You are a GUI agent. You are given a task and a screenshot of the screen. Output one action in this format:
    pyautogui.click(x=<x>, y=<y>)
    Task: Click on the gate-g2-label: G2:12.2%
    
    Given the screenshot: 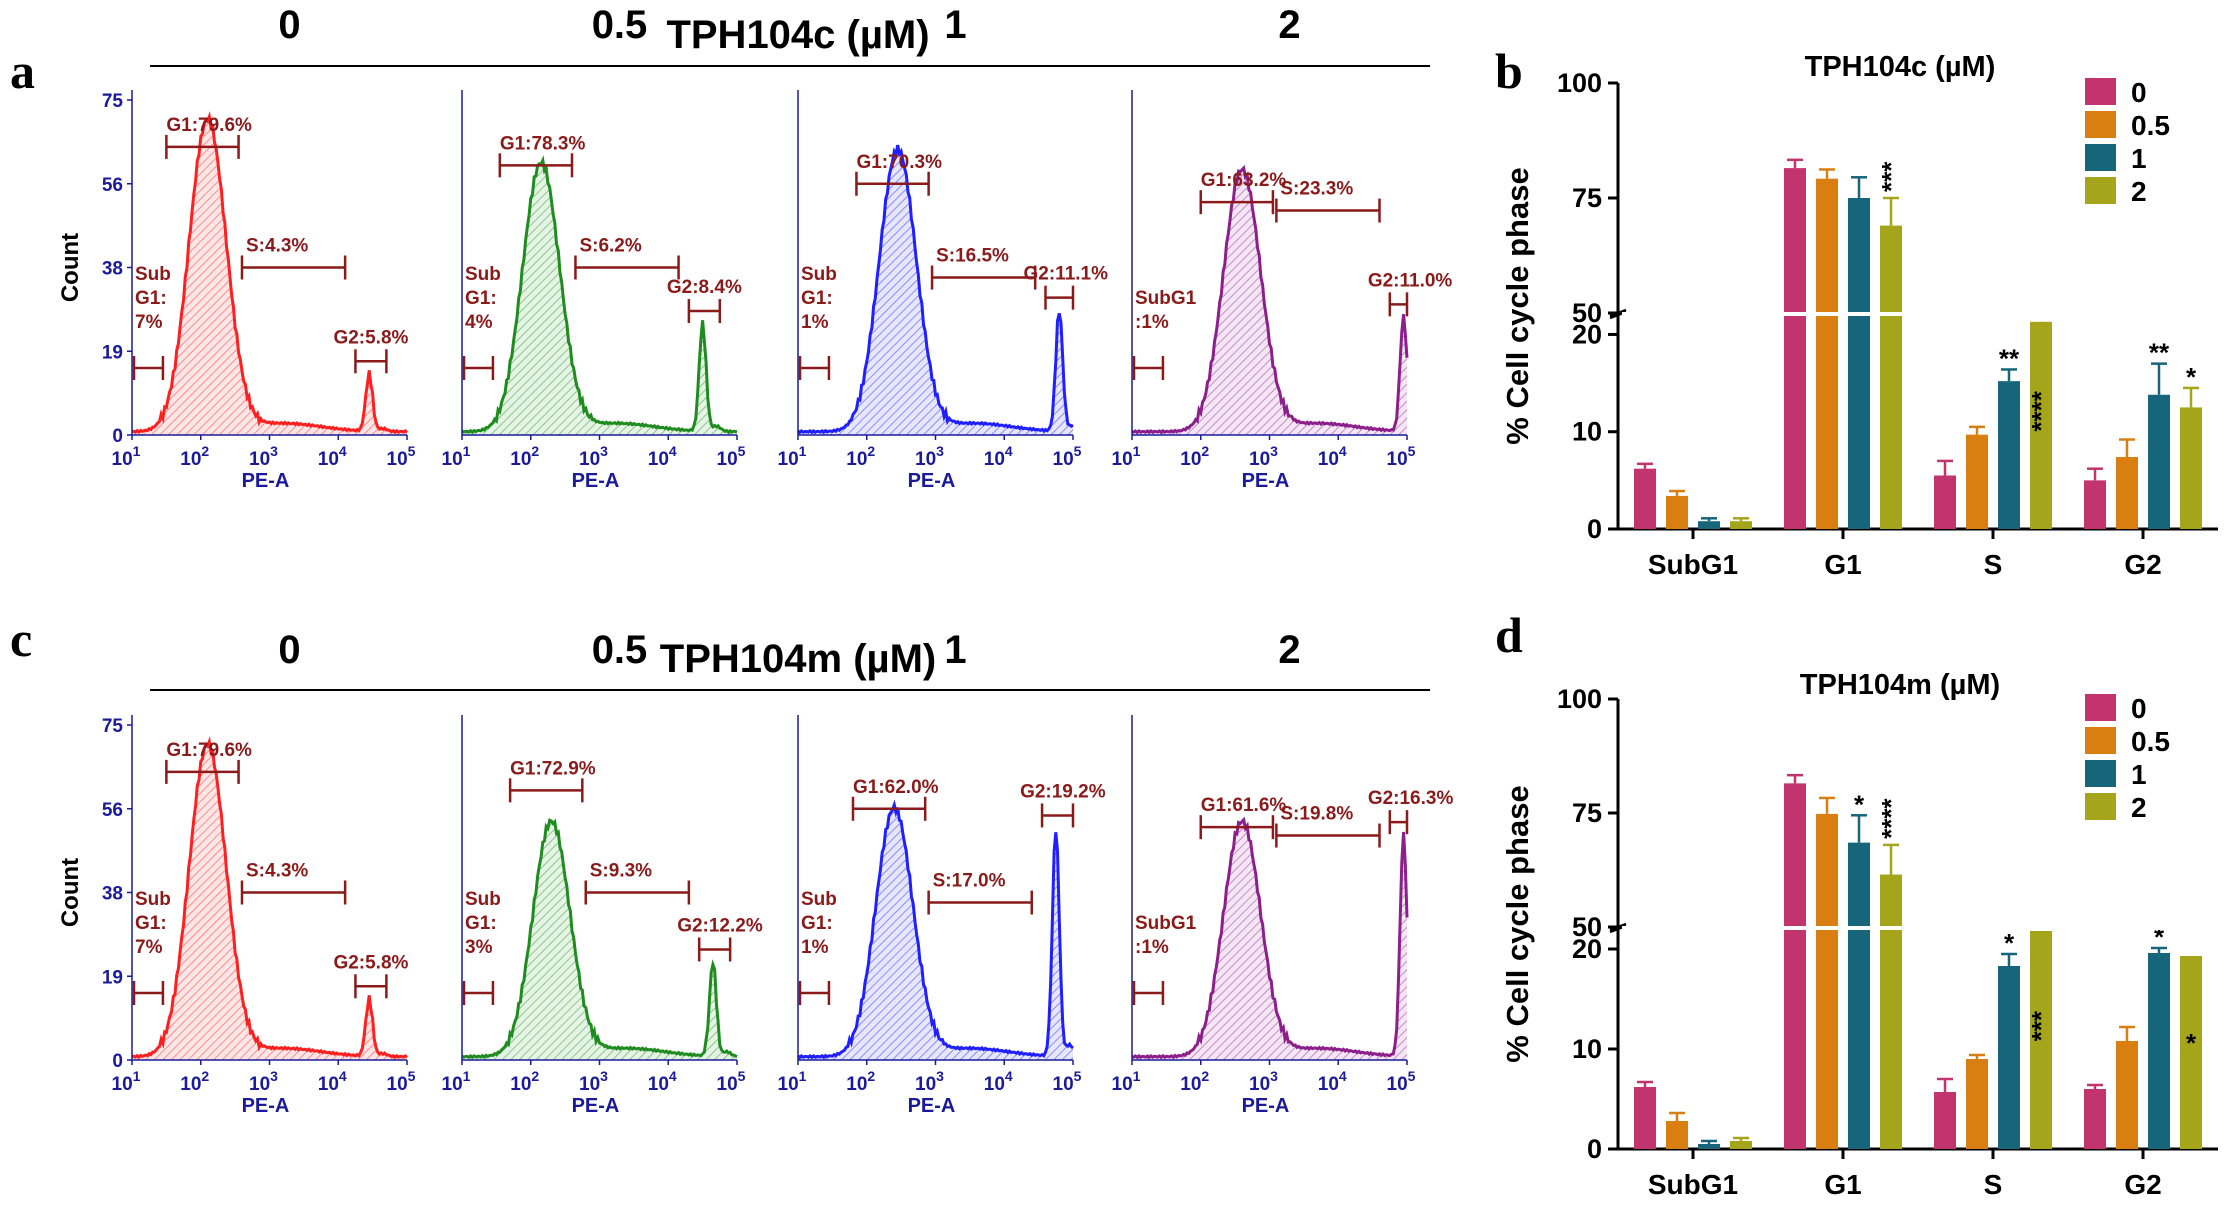 What is the action you would take?
    pyautogui.click(x=720, y=925)
    